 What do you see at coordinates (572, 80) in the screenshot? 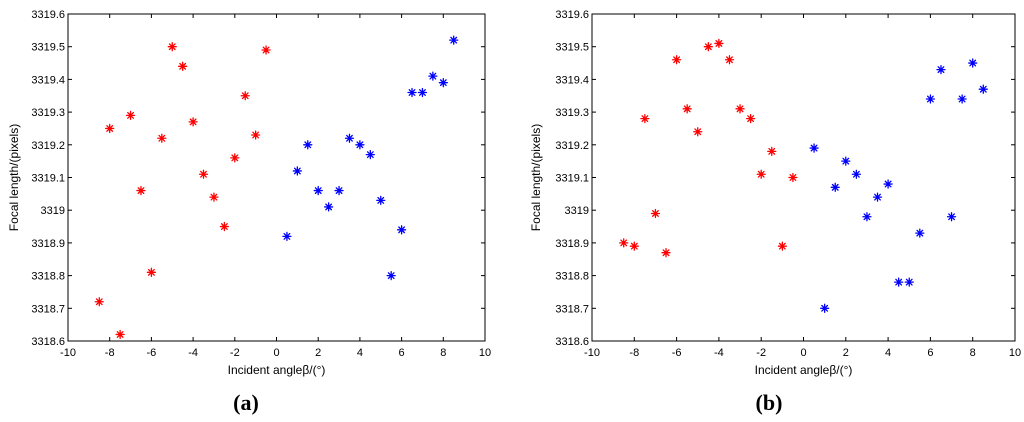
I see `y-tick-label: 3319.4` at bounding box center [572, 80].